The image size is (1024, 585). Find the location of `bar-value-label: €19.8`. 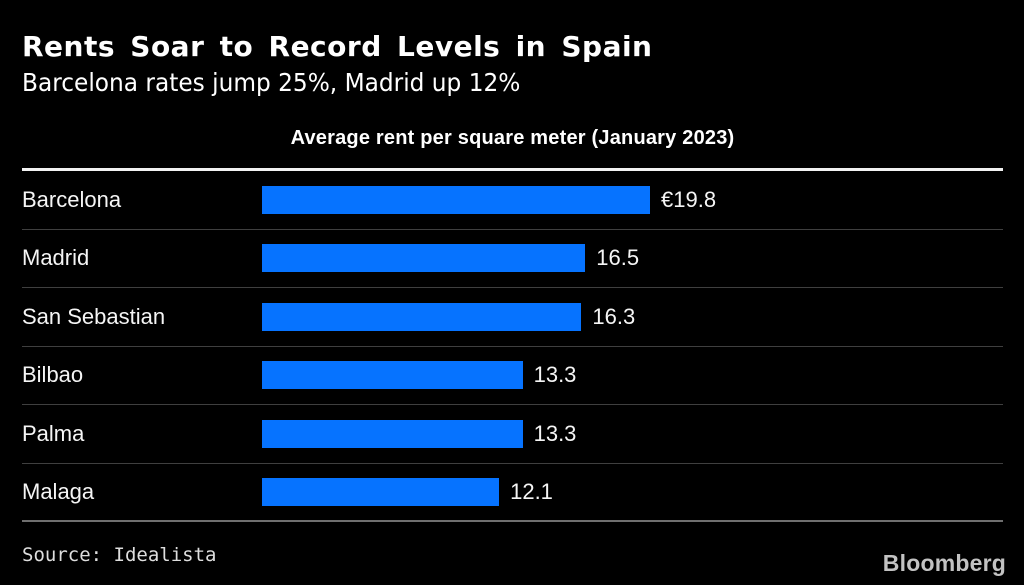

bar-value-label: €19.8 is located at coordinates (689, 199).